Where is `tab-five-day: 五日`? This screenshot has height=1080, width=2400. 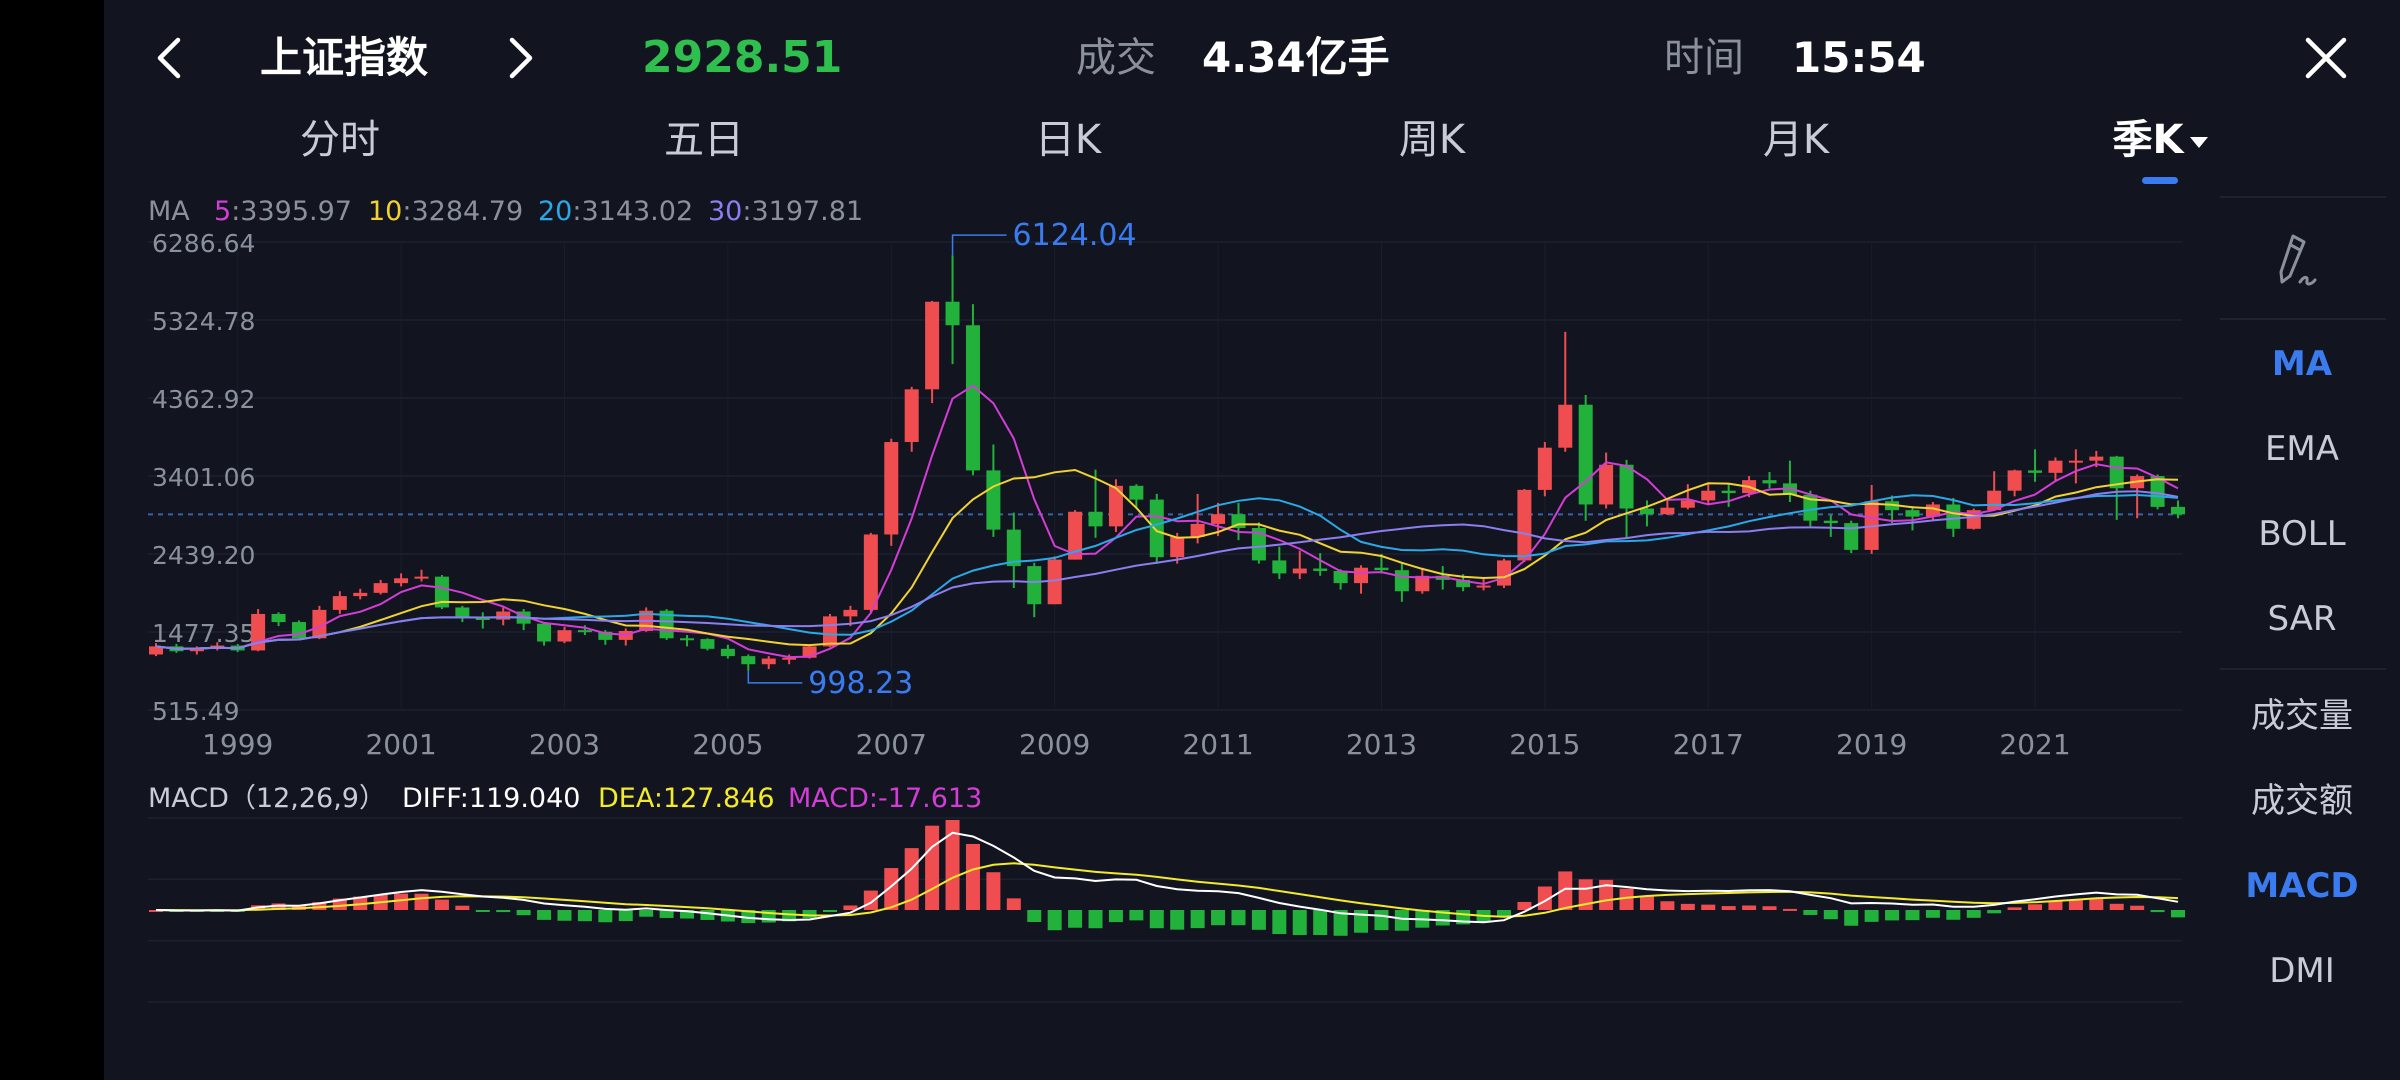 tab-five-day: 五日 is located at coordinates (704, 148).